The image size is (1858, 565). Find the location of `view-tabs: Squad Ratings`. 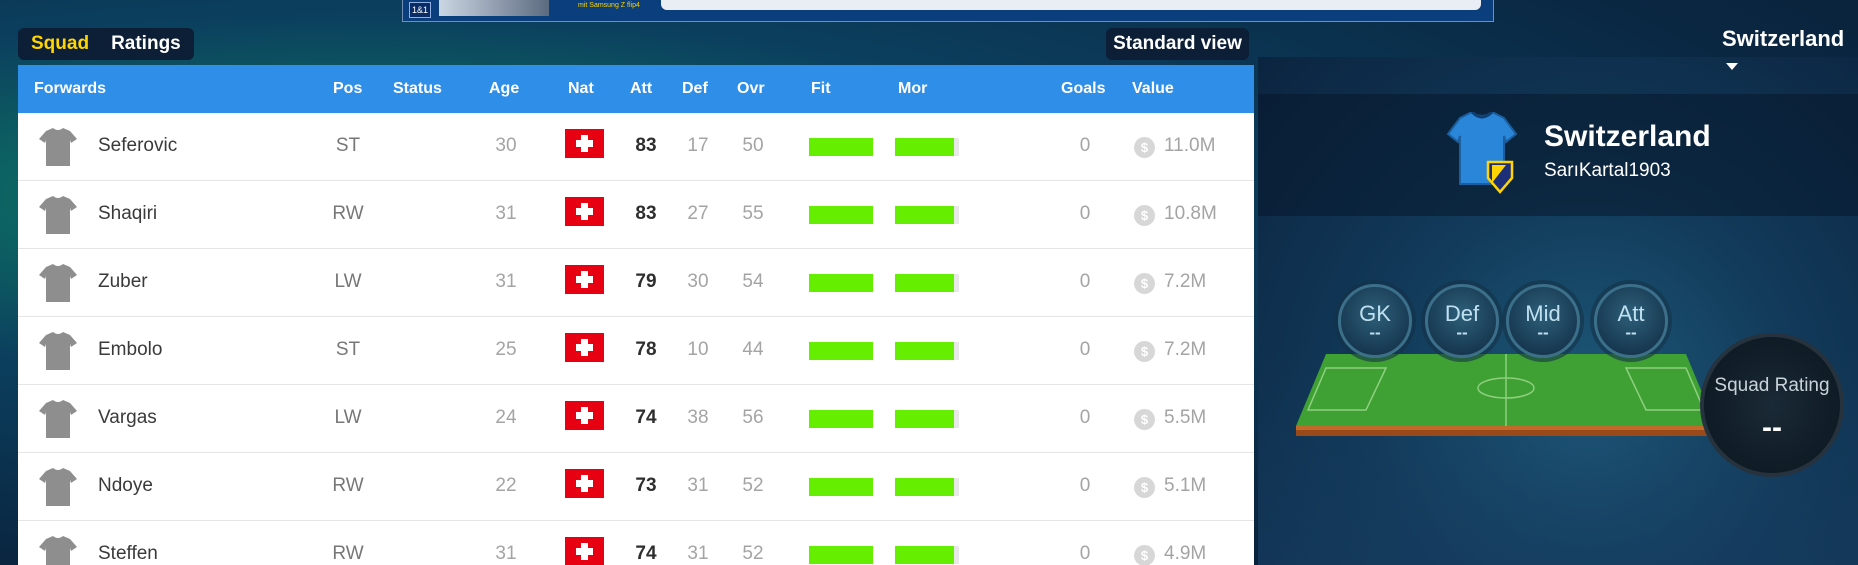

view-tabs: Squad Ratings is located at coordinates (106, 44).